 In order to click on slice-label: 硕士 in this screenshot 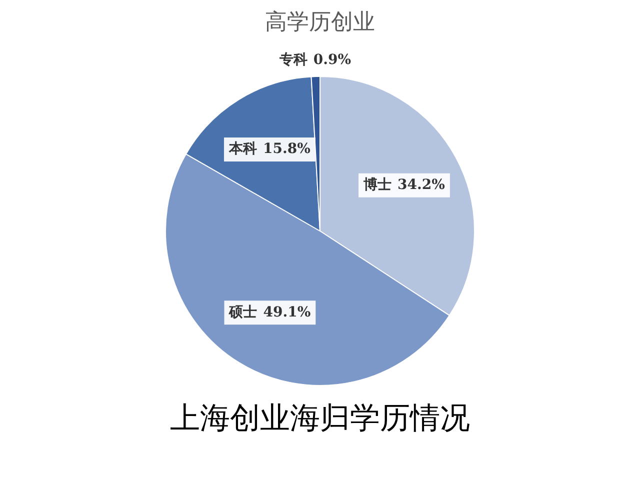, I will do `click(243, 312)`.